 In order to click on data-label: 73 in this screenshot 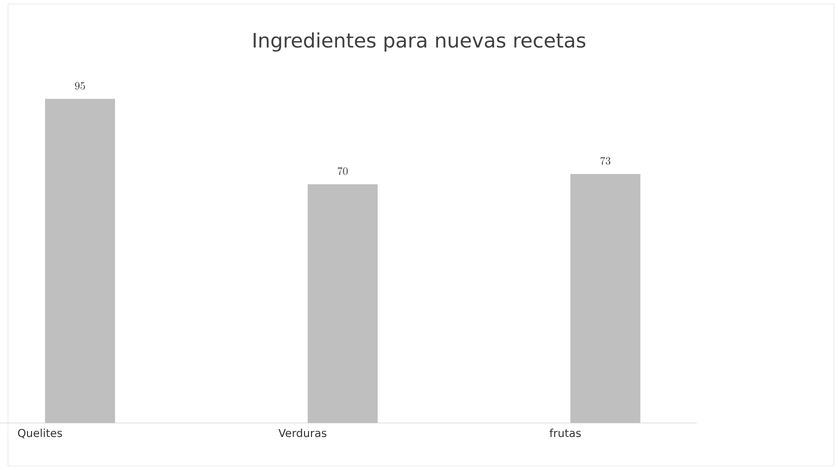, I will do `click(605, 161)`.